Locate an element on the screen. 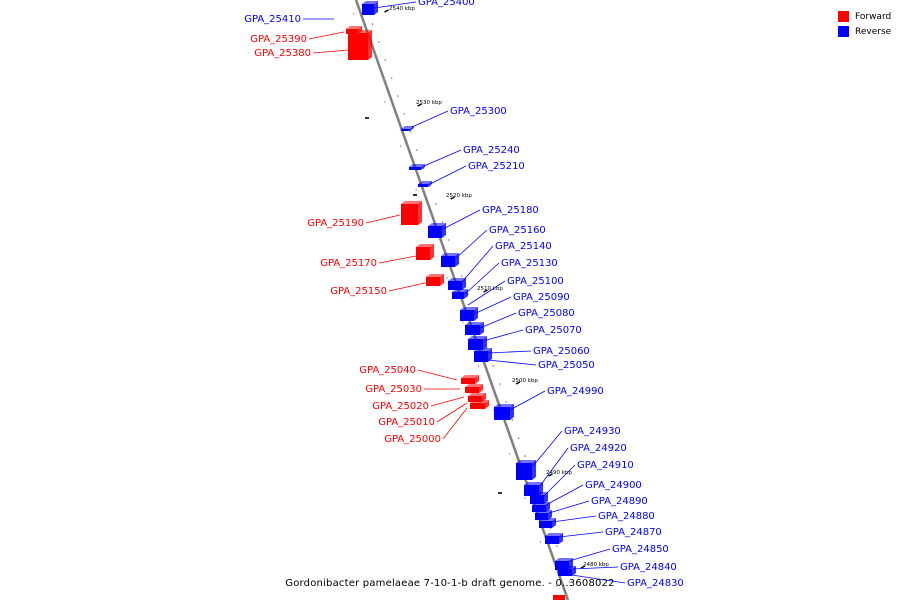 Image resolution: width=900 pixels, height=600 pixels. gene-label-gpa_25050: GPA_25050 is located at coordinates (566, 365).